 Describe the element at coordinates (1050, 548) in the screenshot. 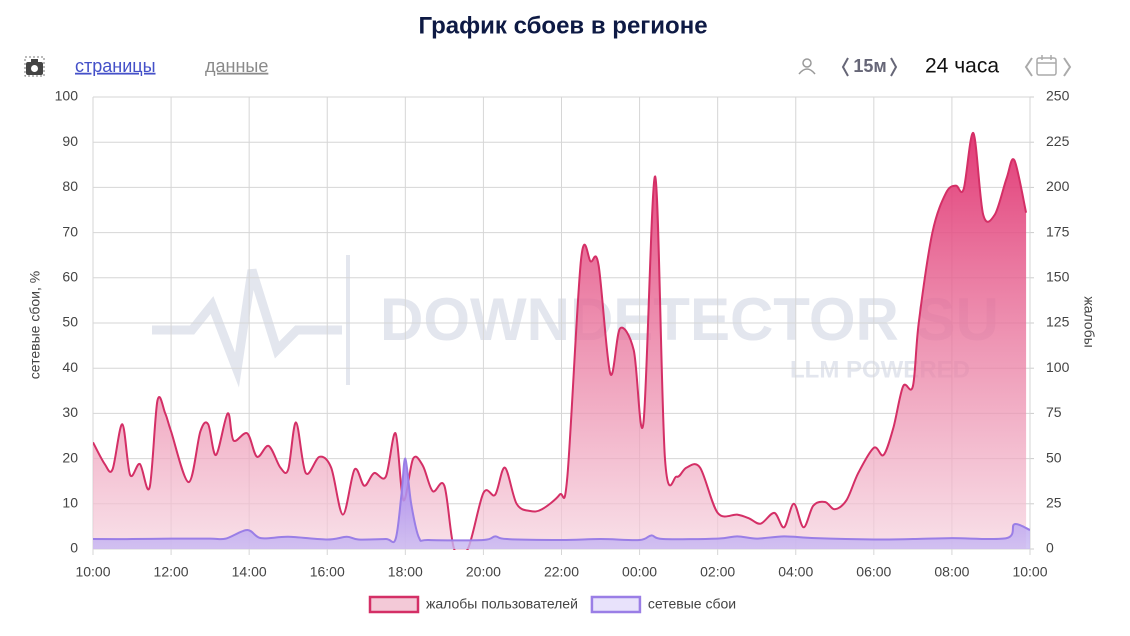

I see `y2-tick-label: 0` at that location.